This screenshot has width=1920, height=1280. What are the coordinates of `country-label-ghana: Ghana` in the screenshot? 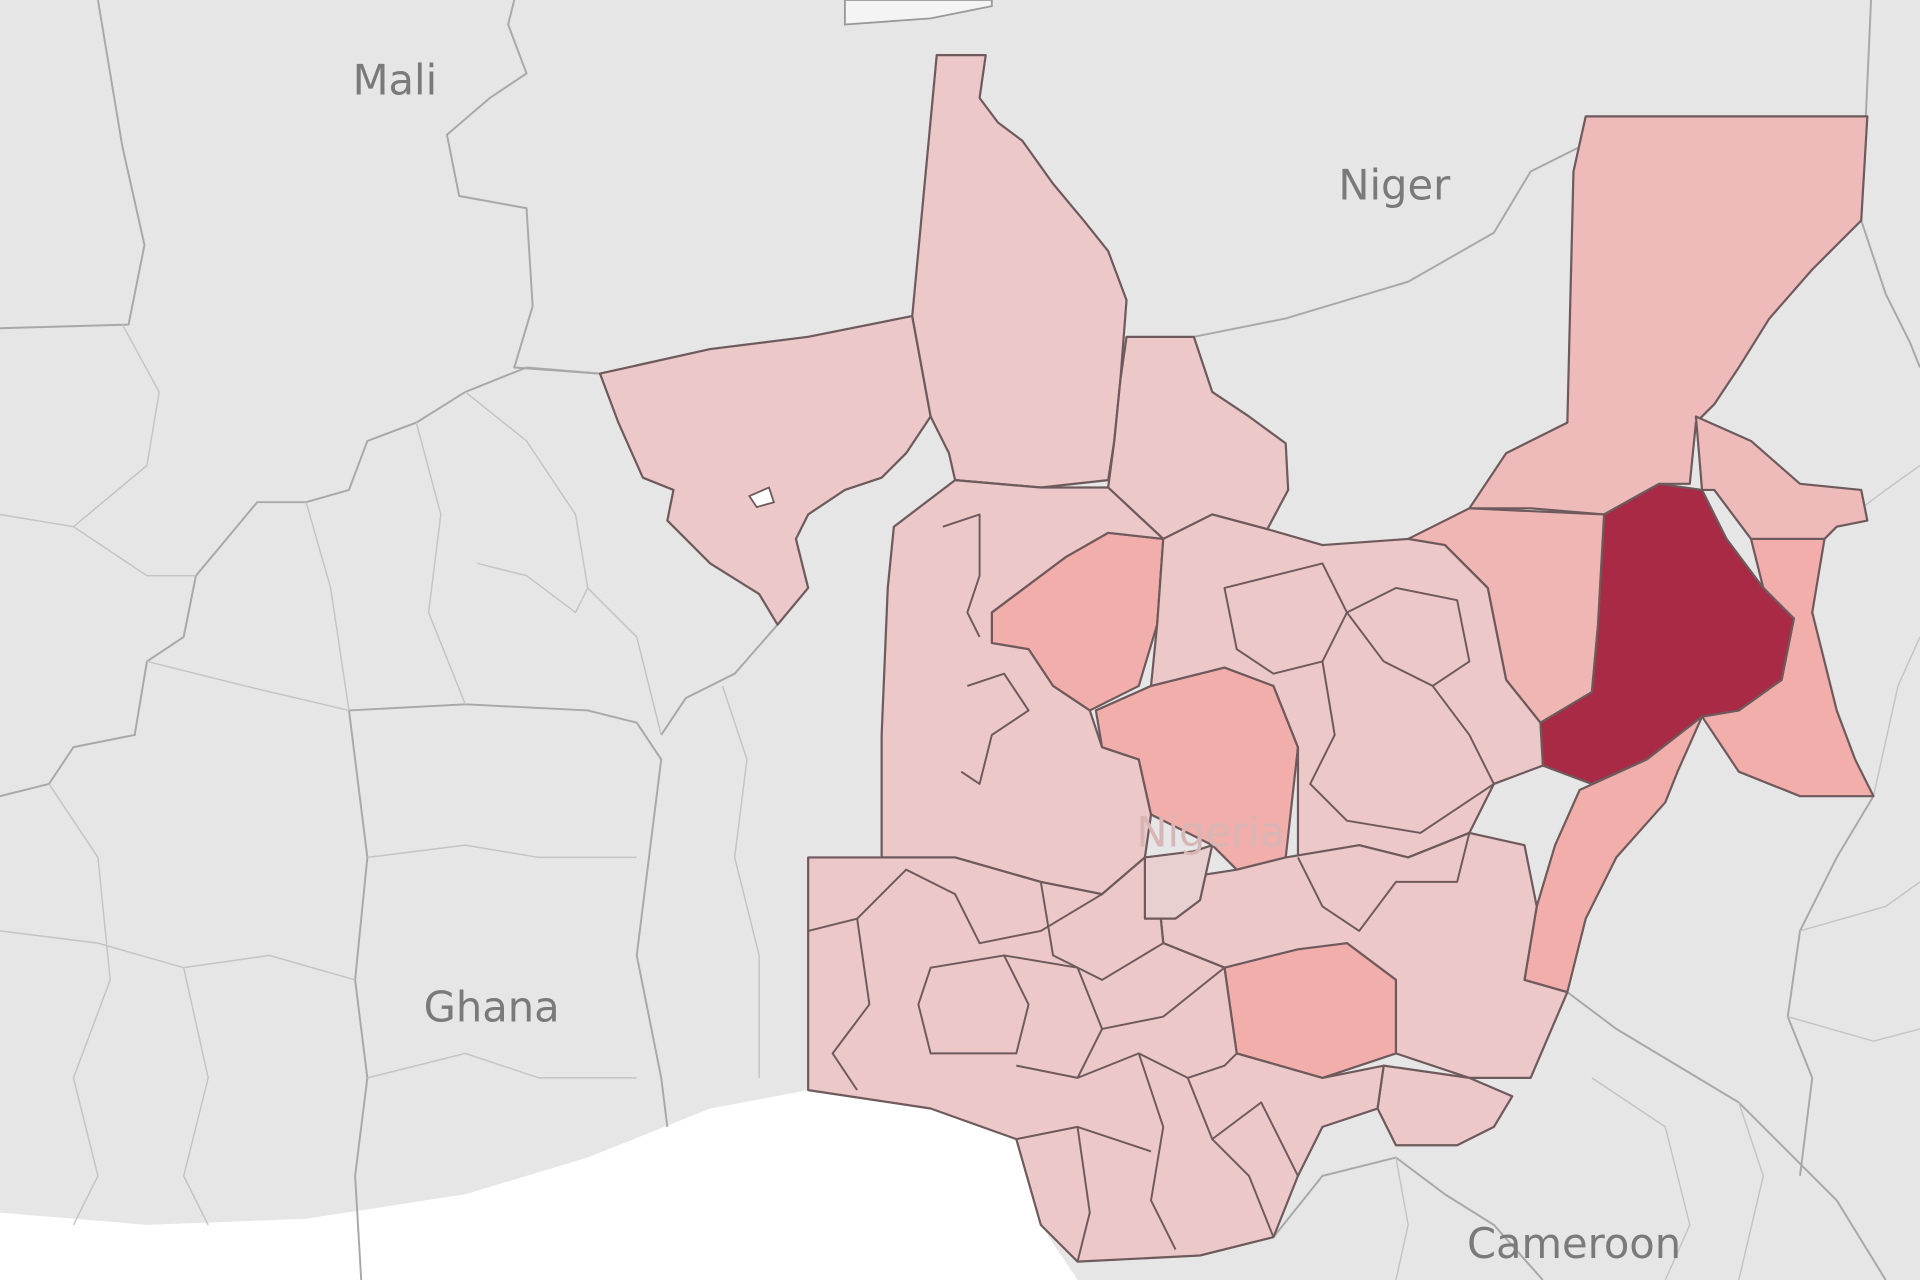 It's located at (492, 1007).